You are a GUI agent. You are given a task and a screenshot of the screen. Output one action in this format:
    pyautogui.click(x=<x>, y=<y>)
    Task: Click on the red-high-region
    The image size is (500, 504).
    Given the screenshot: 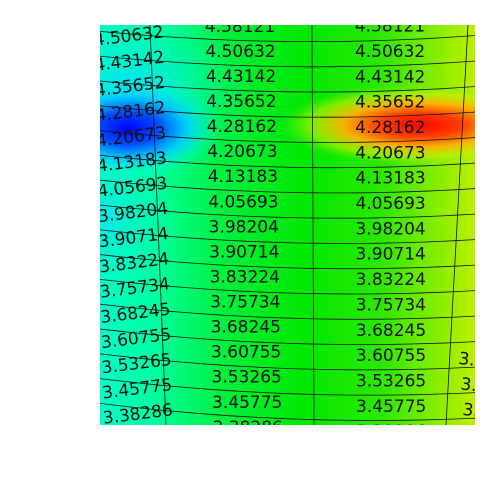 What is the action you would take?
    pyautogui.click(x=377, y=125)
    